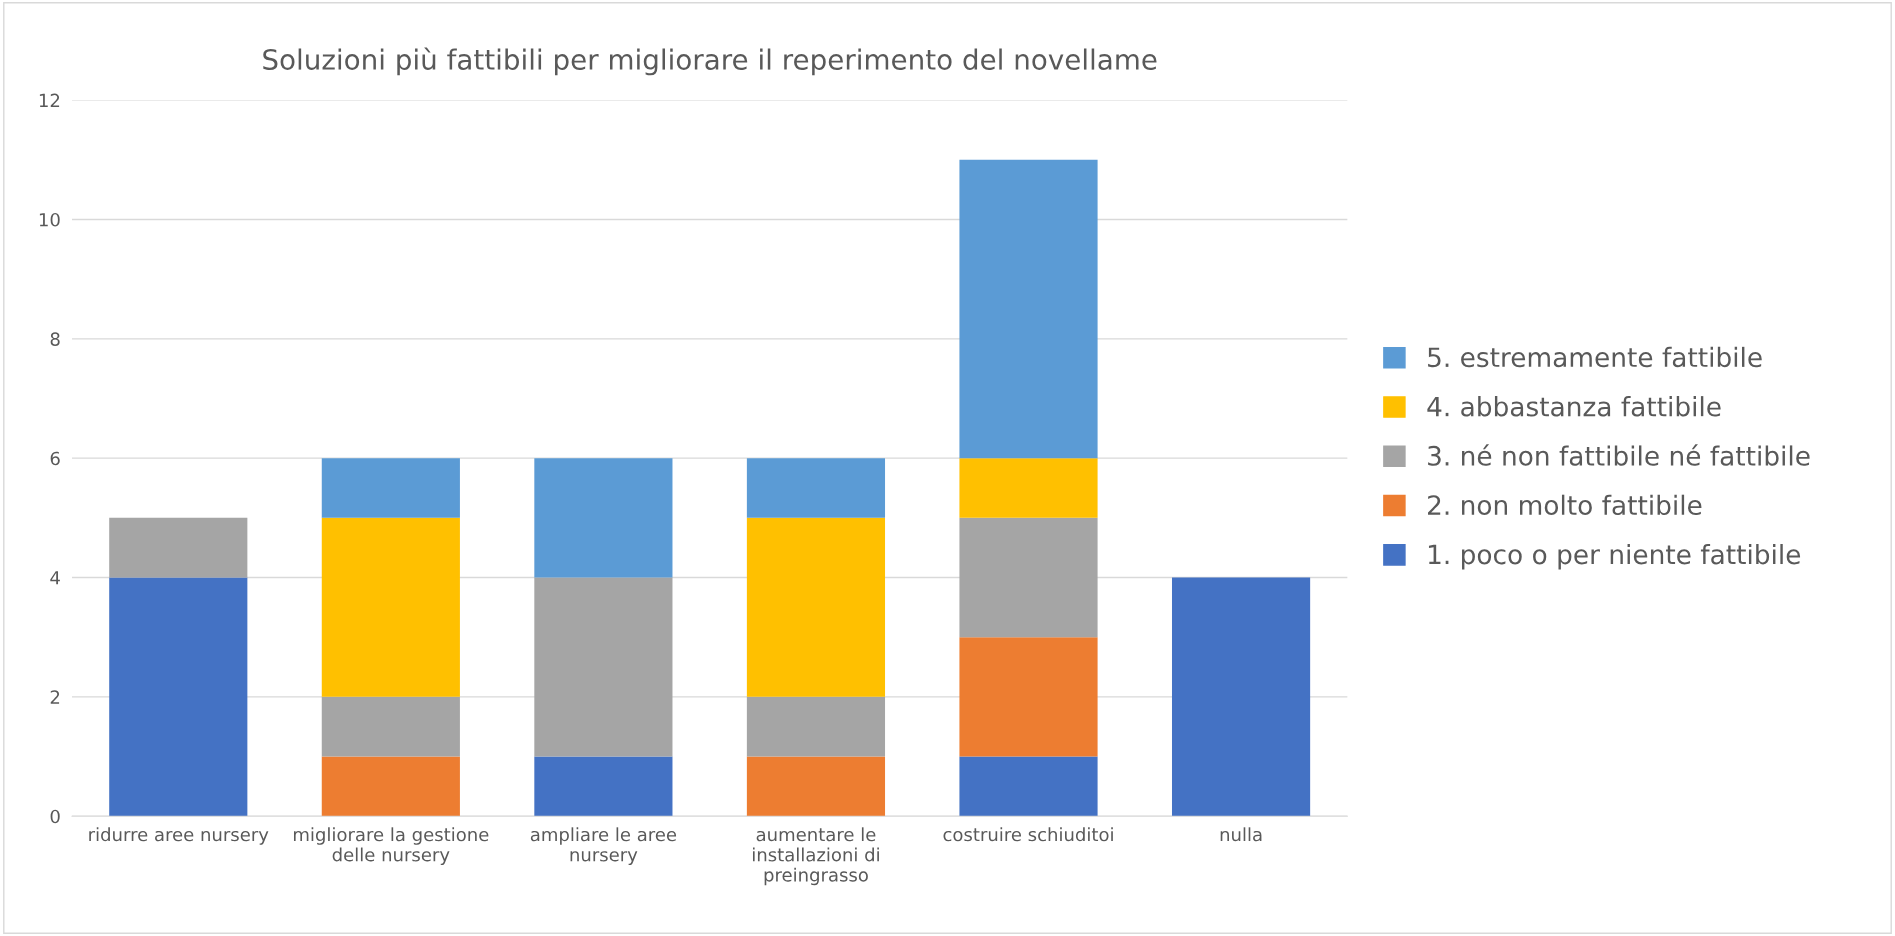  Describe the element at coordinates (1565, 505) in the screenshot. I see `legend-label: 2. non molto fattibile` at that location.